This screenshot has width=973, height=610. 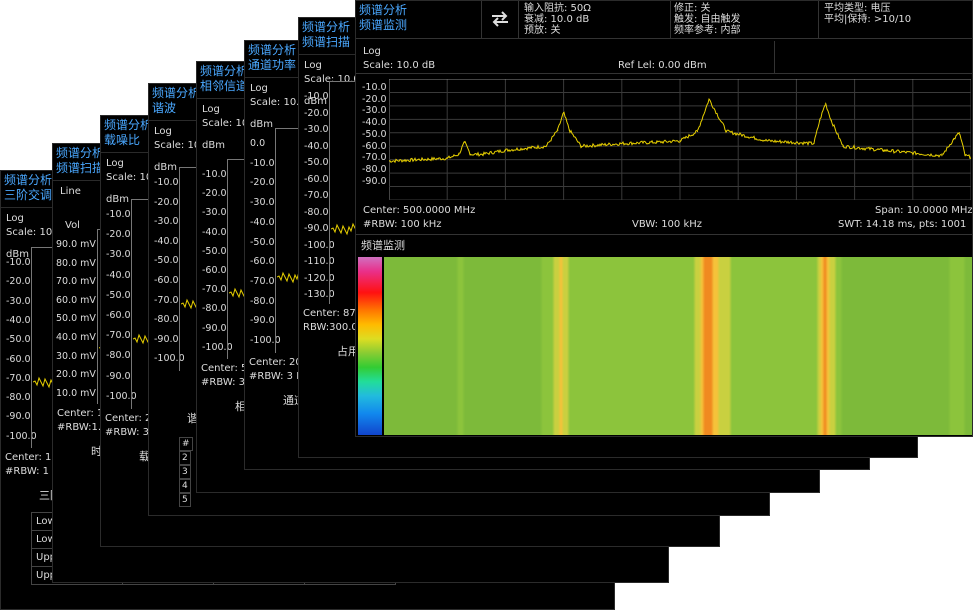 What do you see at coordinates (128, 133) in the screenshot?
I see `mode-title: 频谱分析 载噪比` at bounding box center [128, 133].